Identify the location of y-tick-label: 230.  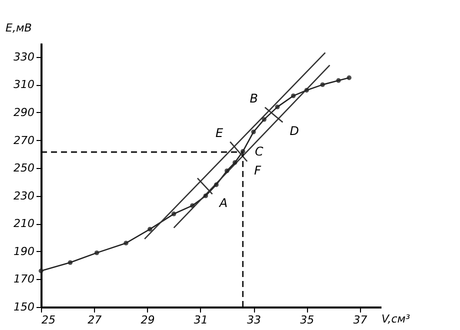
(24, 195).